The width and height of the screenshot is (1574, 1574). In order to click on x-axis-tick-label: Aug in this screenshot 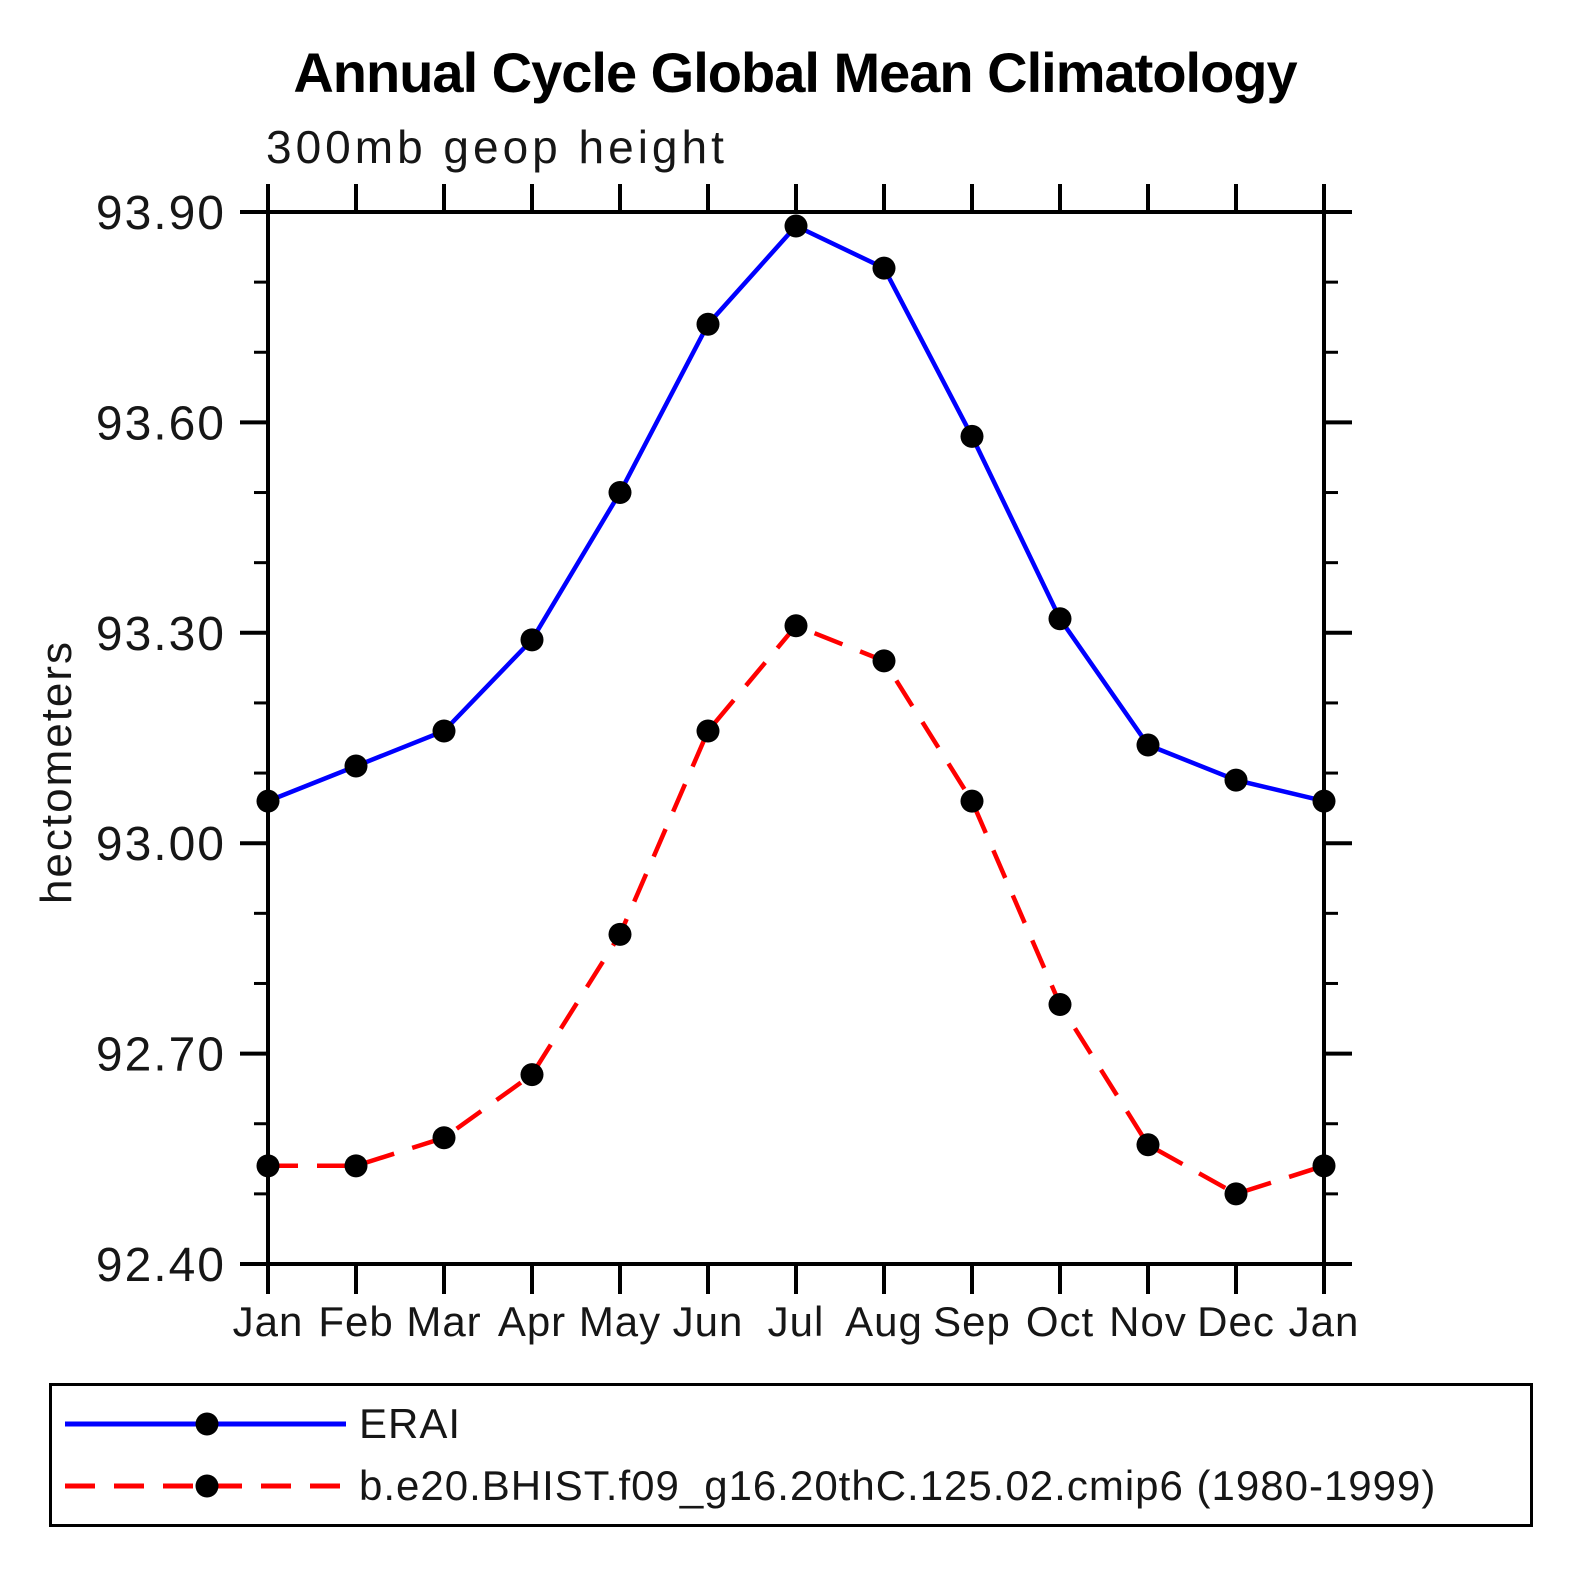, I will do `click(884, 1321)`.